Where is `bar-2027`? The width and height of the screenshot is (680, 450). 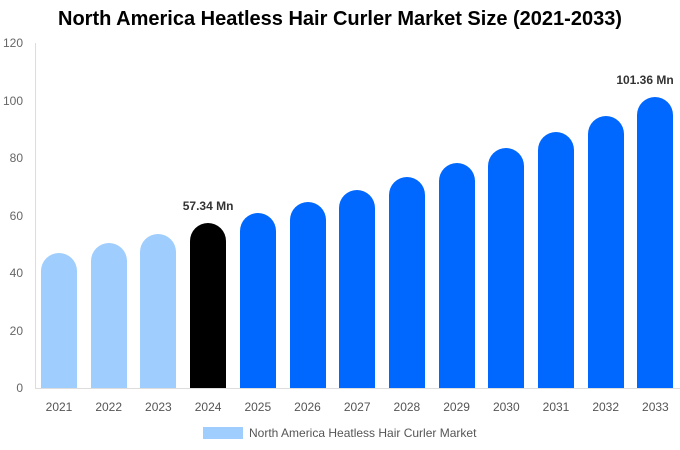
bar-2027 is located at coordinates (357, 288).